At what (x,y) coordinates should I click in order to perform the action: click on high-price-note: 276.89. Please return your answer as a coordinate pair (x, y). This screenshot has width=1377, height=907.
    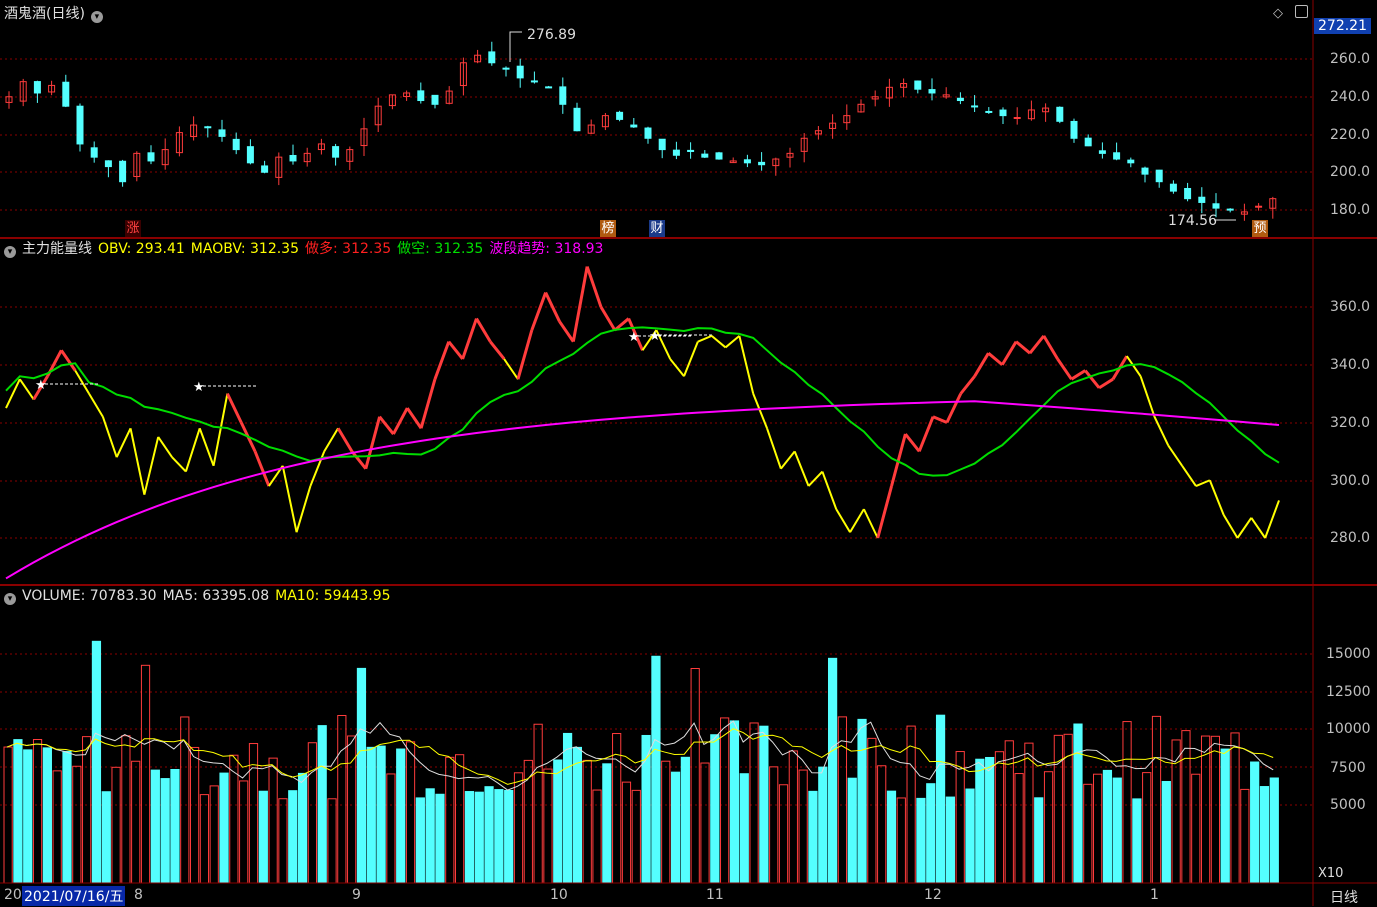
    Looking at the image, I should click on (551, 35).